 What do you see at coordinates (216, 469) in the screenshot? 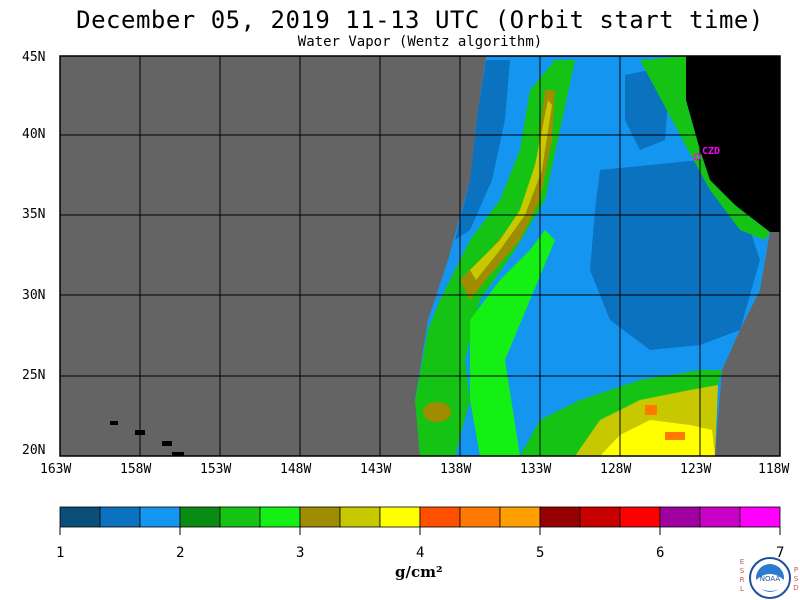
I see `lon-label: 153W` at bounding box center [216, 469].